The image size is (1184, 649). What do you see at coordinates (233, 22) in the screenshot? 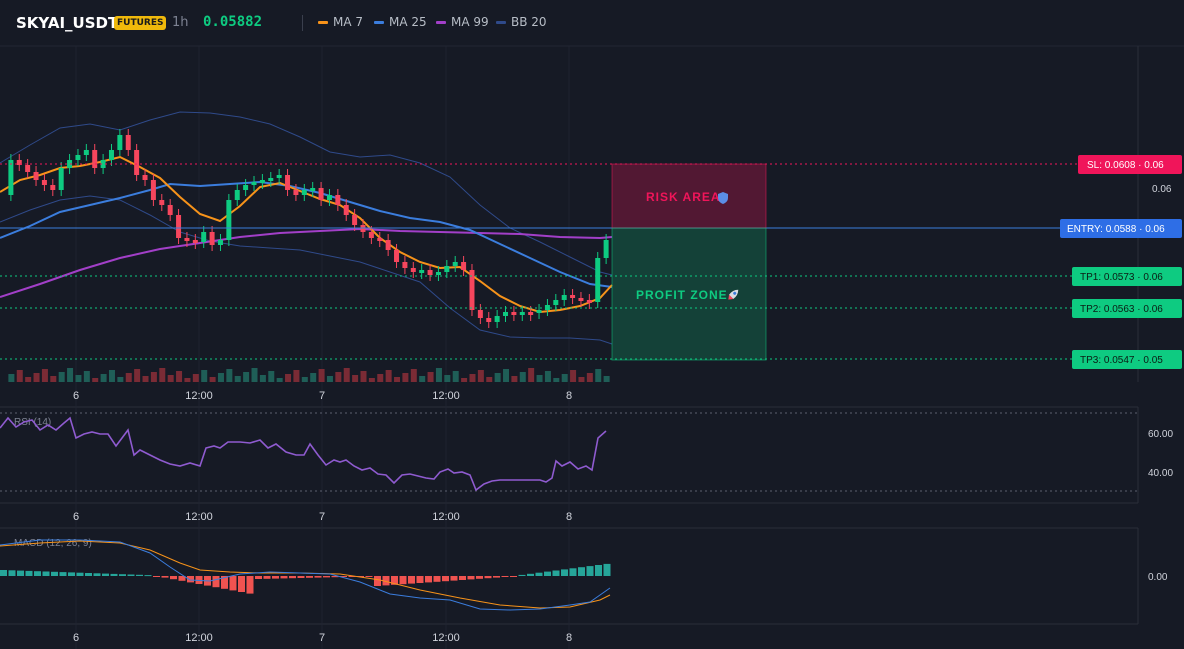
I see `last-price: 0.05882` at bounding box center [233, 22].